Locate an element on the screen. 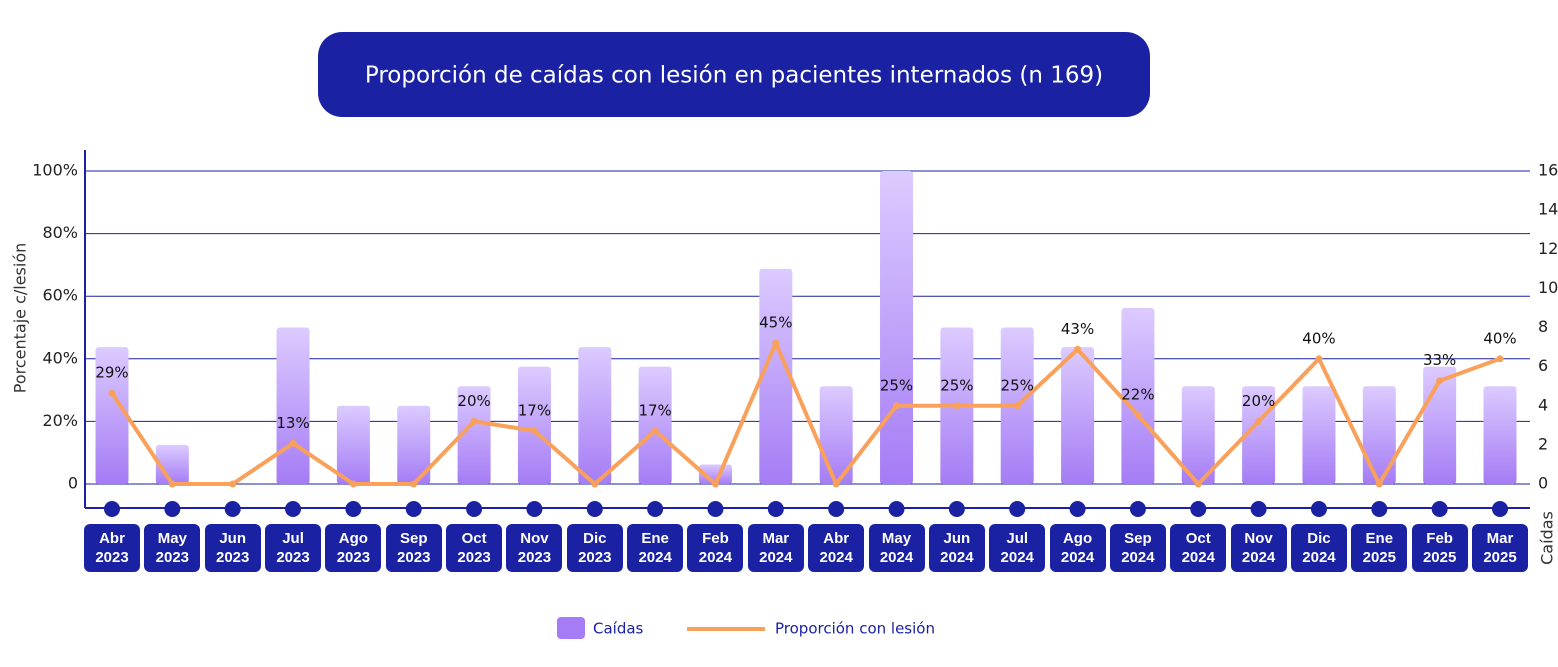 The width and height of the screenshot is (1558, 667). y2-tick-label: 14 is located at coordinates (1548, 209).